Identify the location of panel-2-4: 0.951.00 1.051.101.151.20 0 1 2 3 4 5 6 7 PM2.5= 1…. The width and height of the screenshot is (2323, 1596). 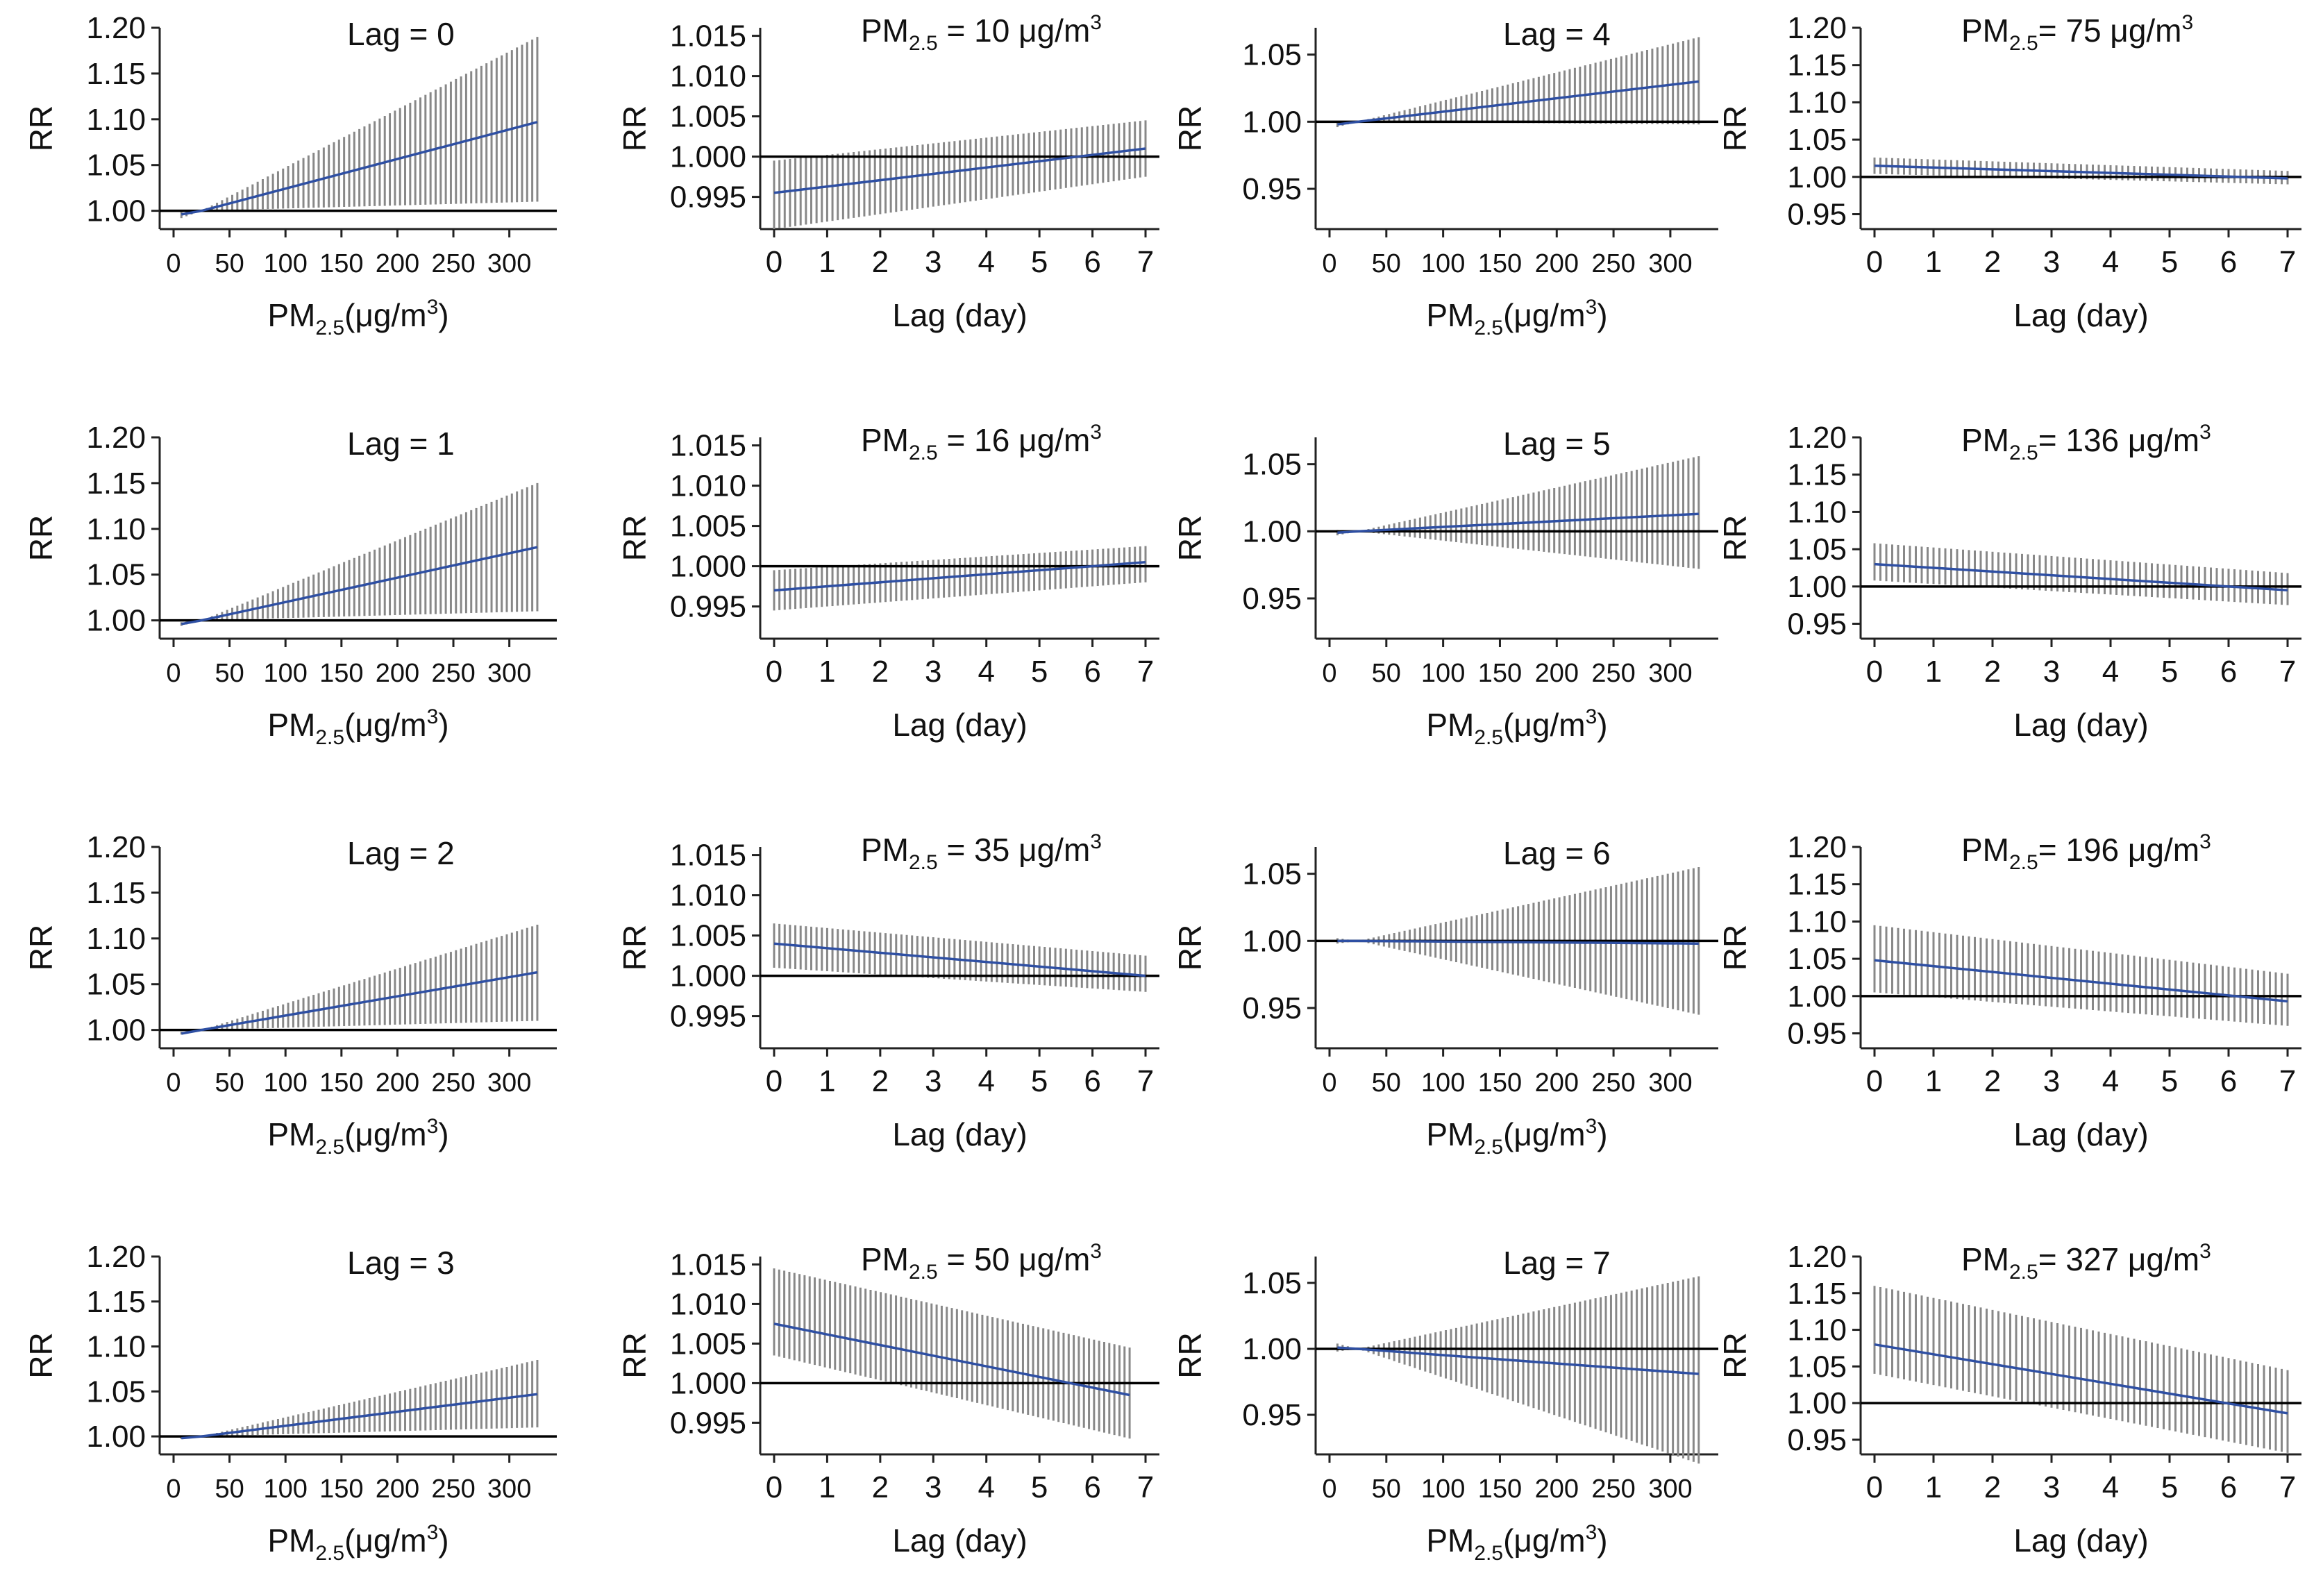
(2009, 582).